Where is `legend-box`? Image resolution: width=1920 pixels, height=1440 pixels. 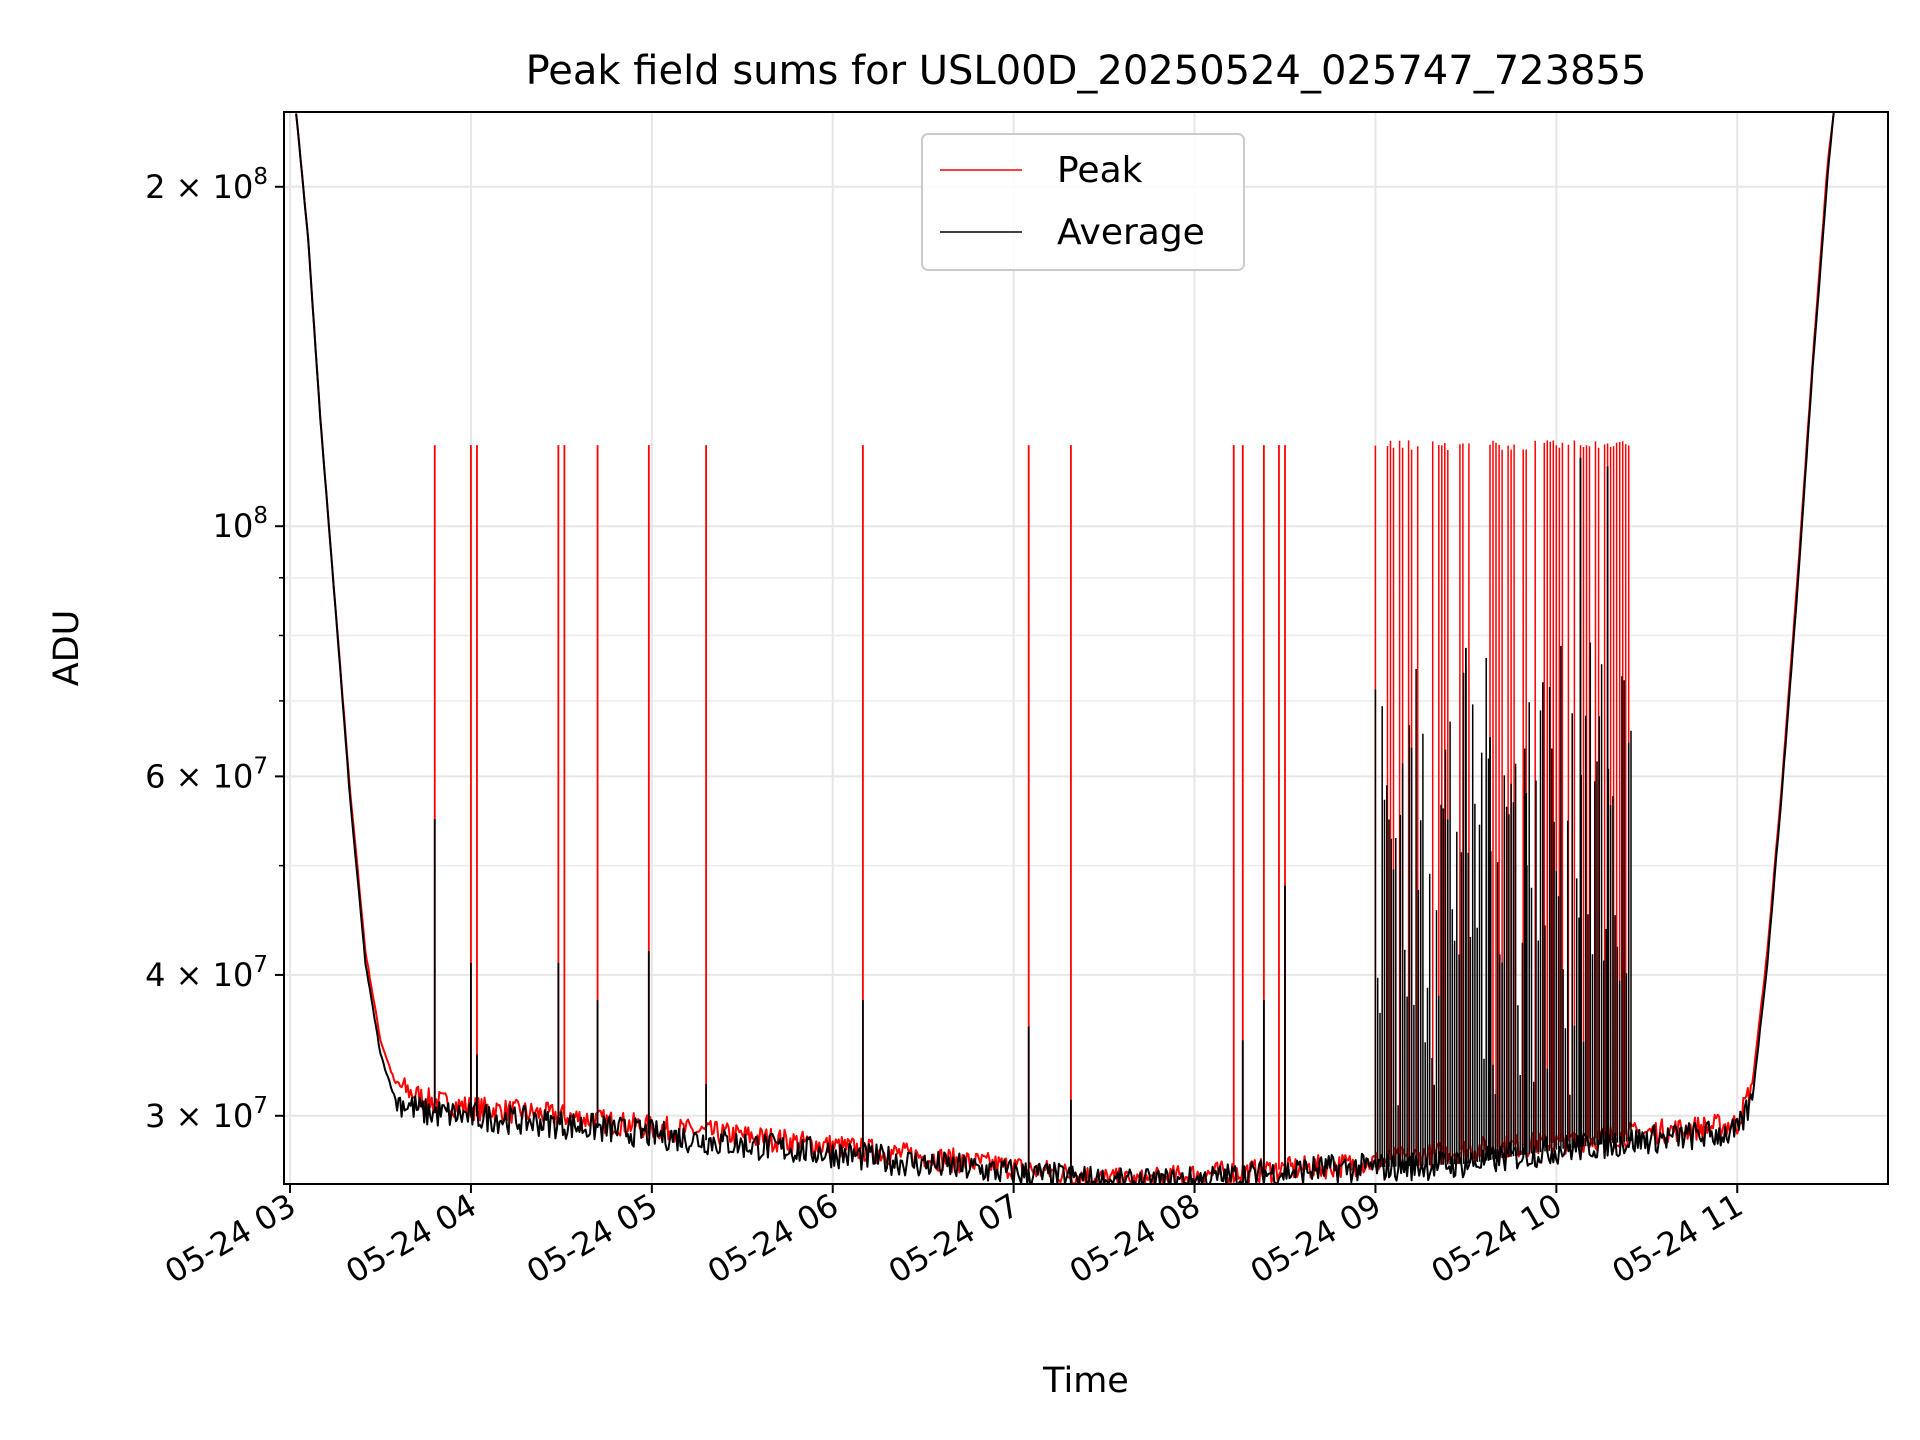 legend-box is located at coordinates (1083, 202).